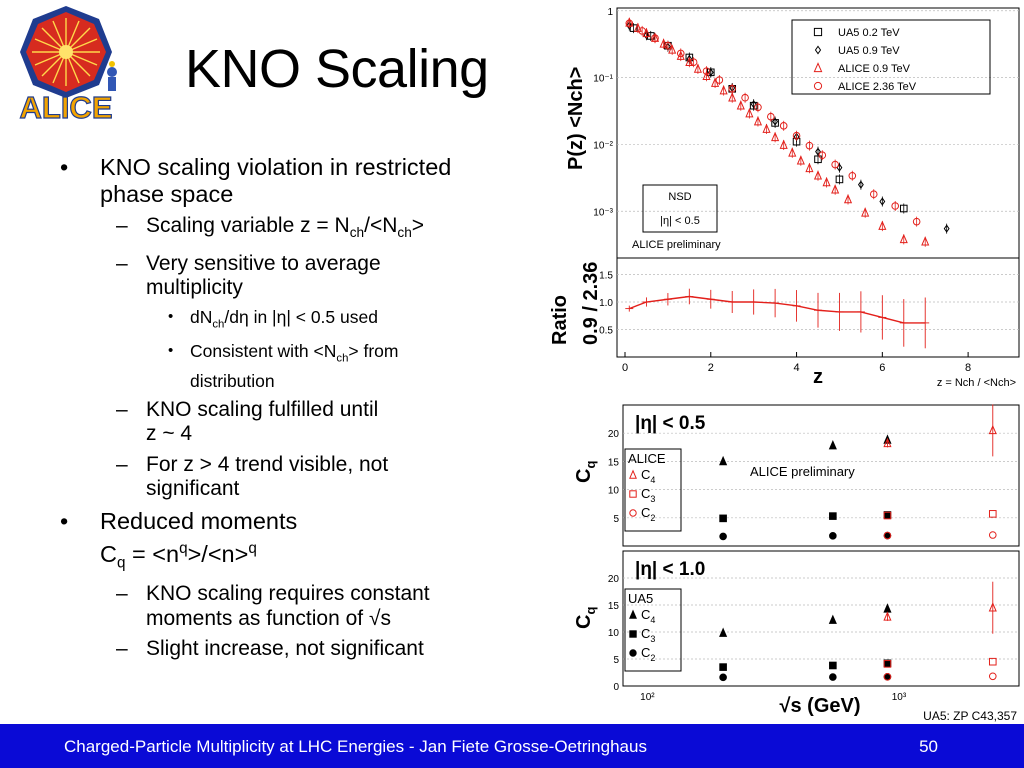  What do you see at coordinates (606, 276) in the screenshot?
I see `ratio-y-tick-label: 1.5` at bounding box center [606, 276].